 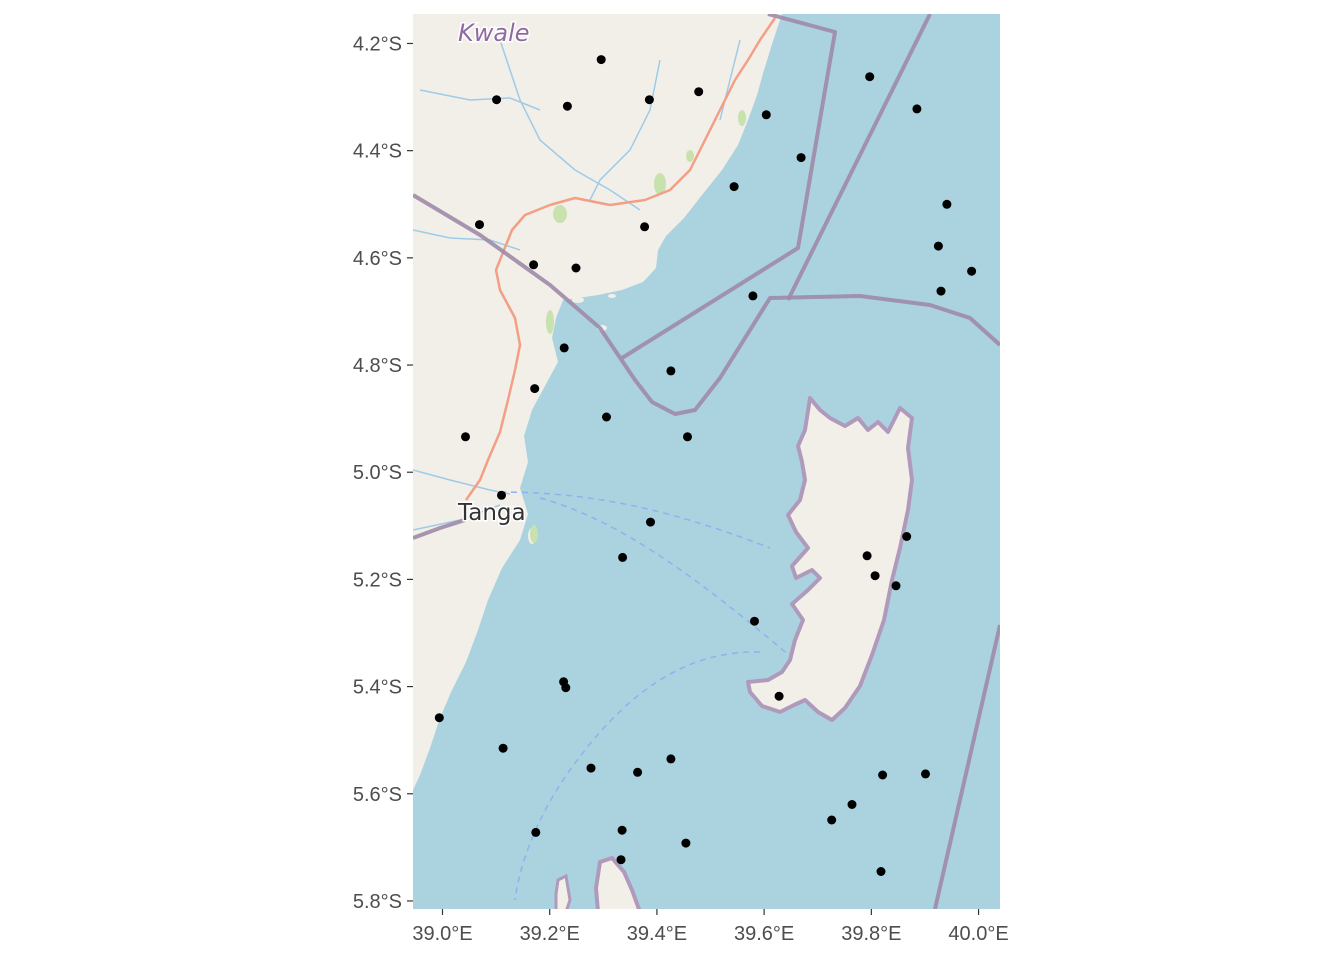 I want to click on y-tick-label: 5.2°S, so click(x=377, y=580).